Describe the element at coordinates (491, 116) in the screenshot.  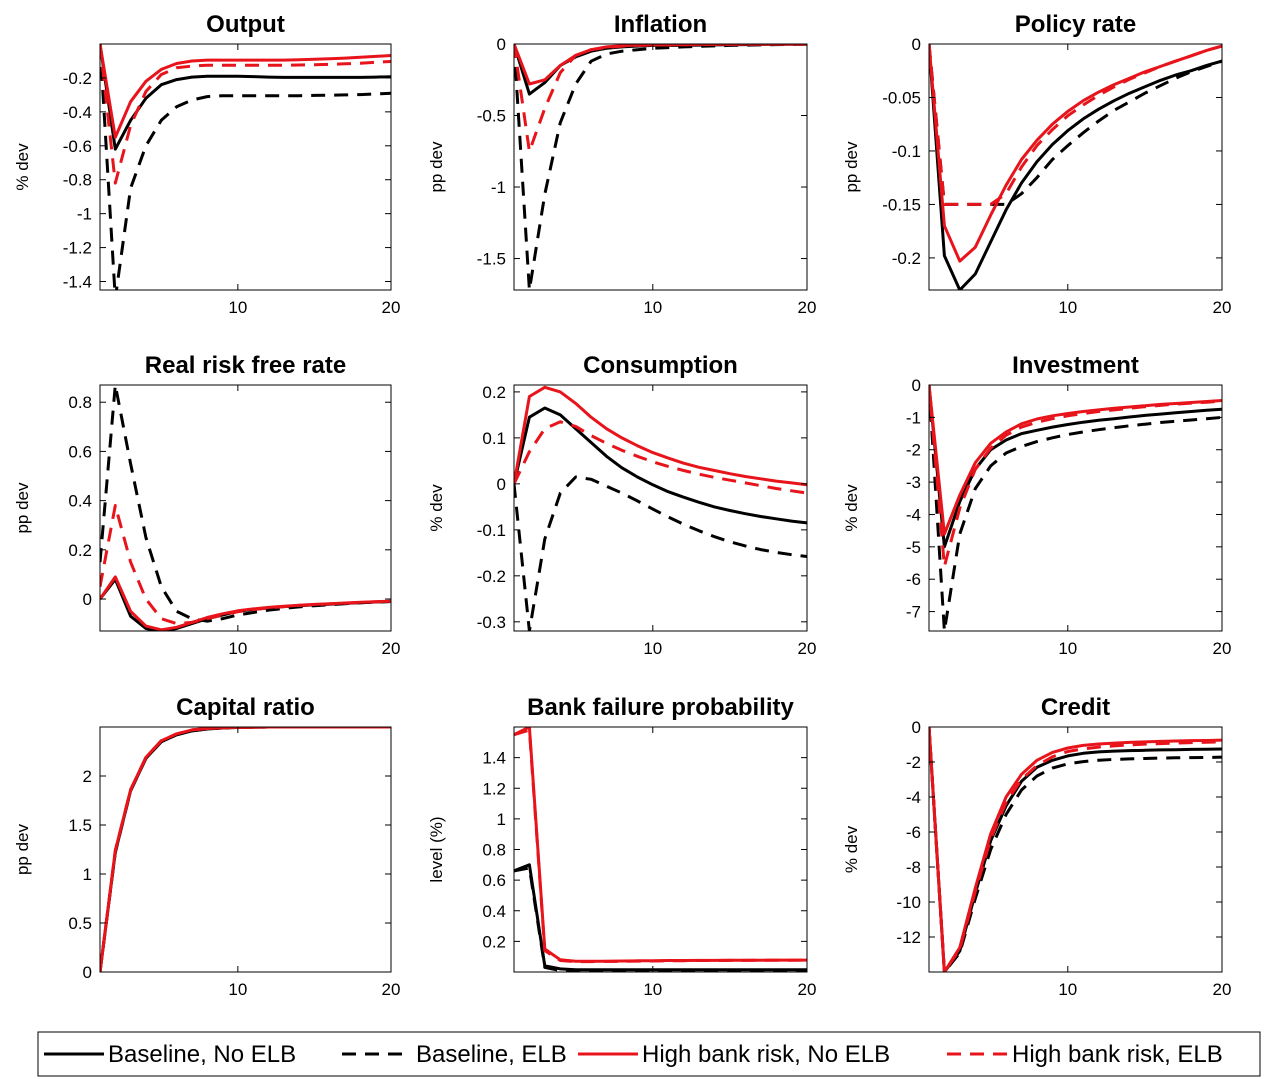
I see `y-tick-label-2-inflation: -0.5` at that location.